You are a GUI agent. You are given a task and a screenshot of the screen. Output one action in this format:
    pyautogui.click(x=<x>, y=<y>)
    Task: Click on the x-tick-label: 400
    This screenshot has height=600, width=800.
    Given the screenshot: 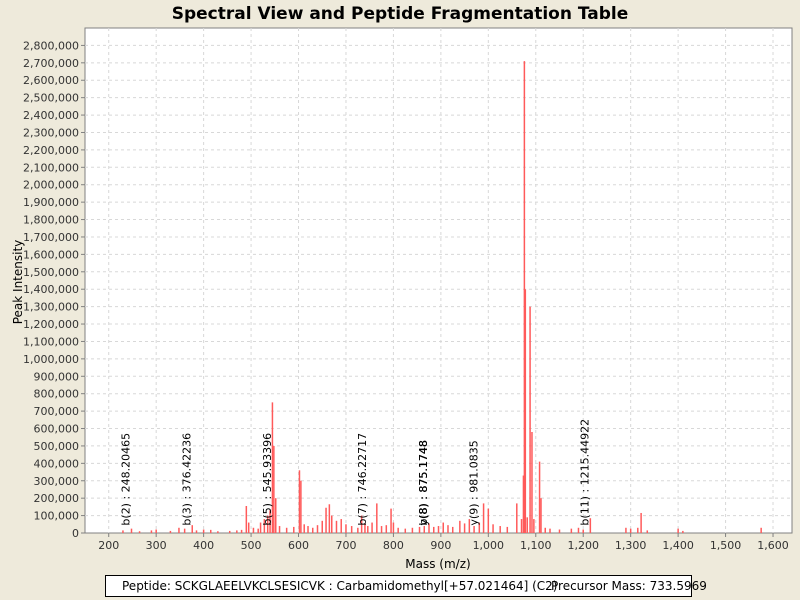 What is the action you would take?
    pyautogui.click(x=203, y=545)
    